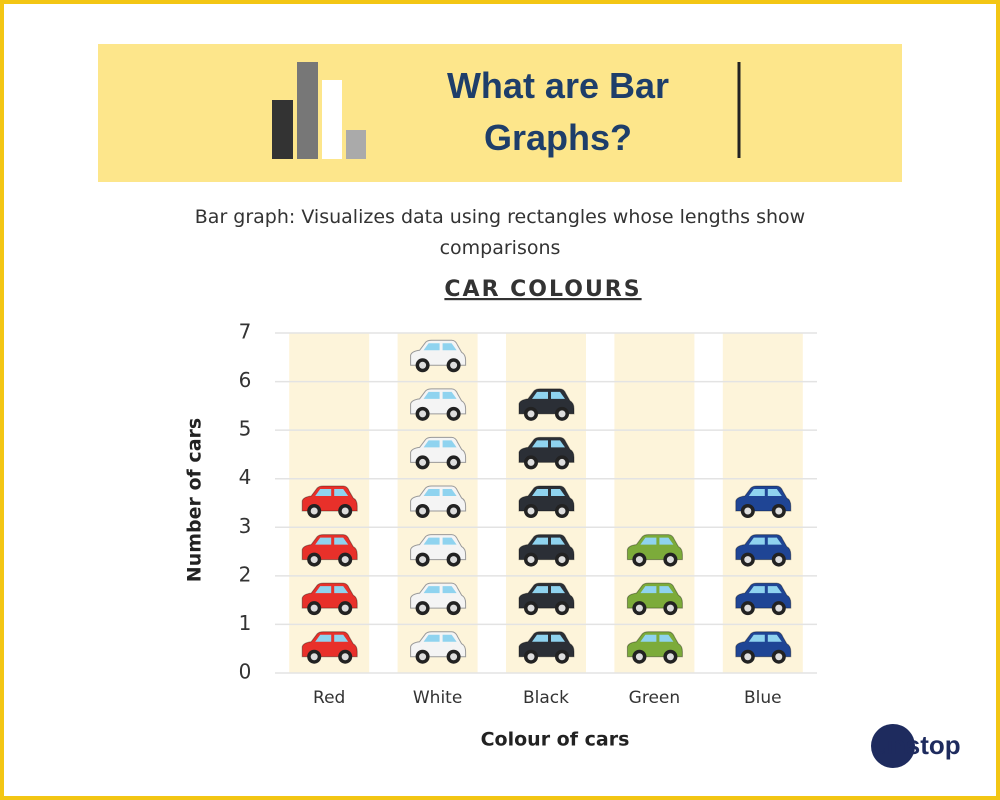  What do you see at coordinates (195, 500) in the screenshot?
I see `y-axis-label: Number of cars` at bounding box center [195, 500].